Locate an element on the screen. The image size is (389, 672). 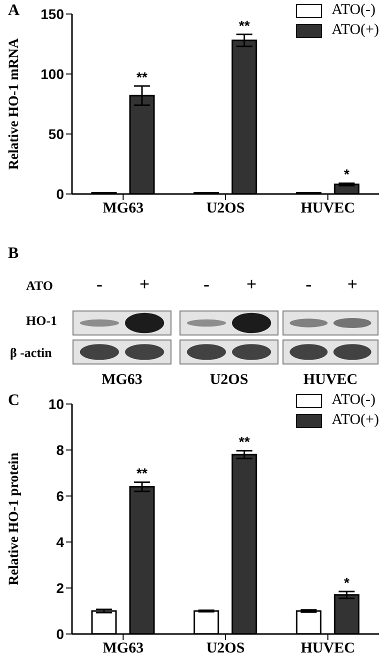
text: HO-1 is located at coordinates (42, 320).